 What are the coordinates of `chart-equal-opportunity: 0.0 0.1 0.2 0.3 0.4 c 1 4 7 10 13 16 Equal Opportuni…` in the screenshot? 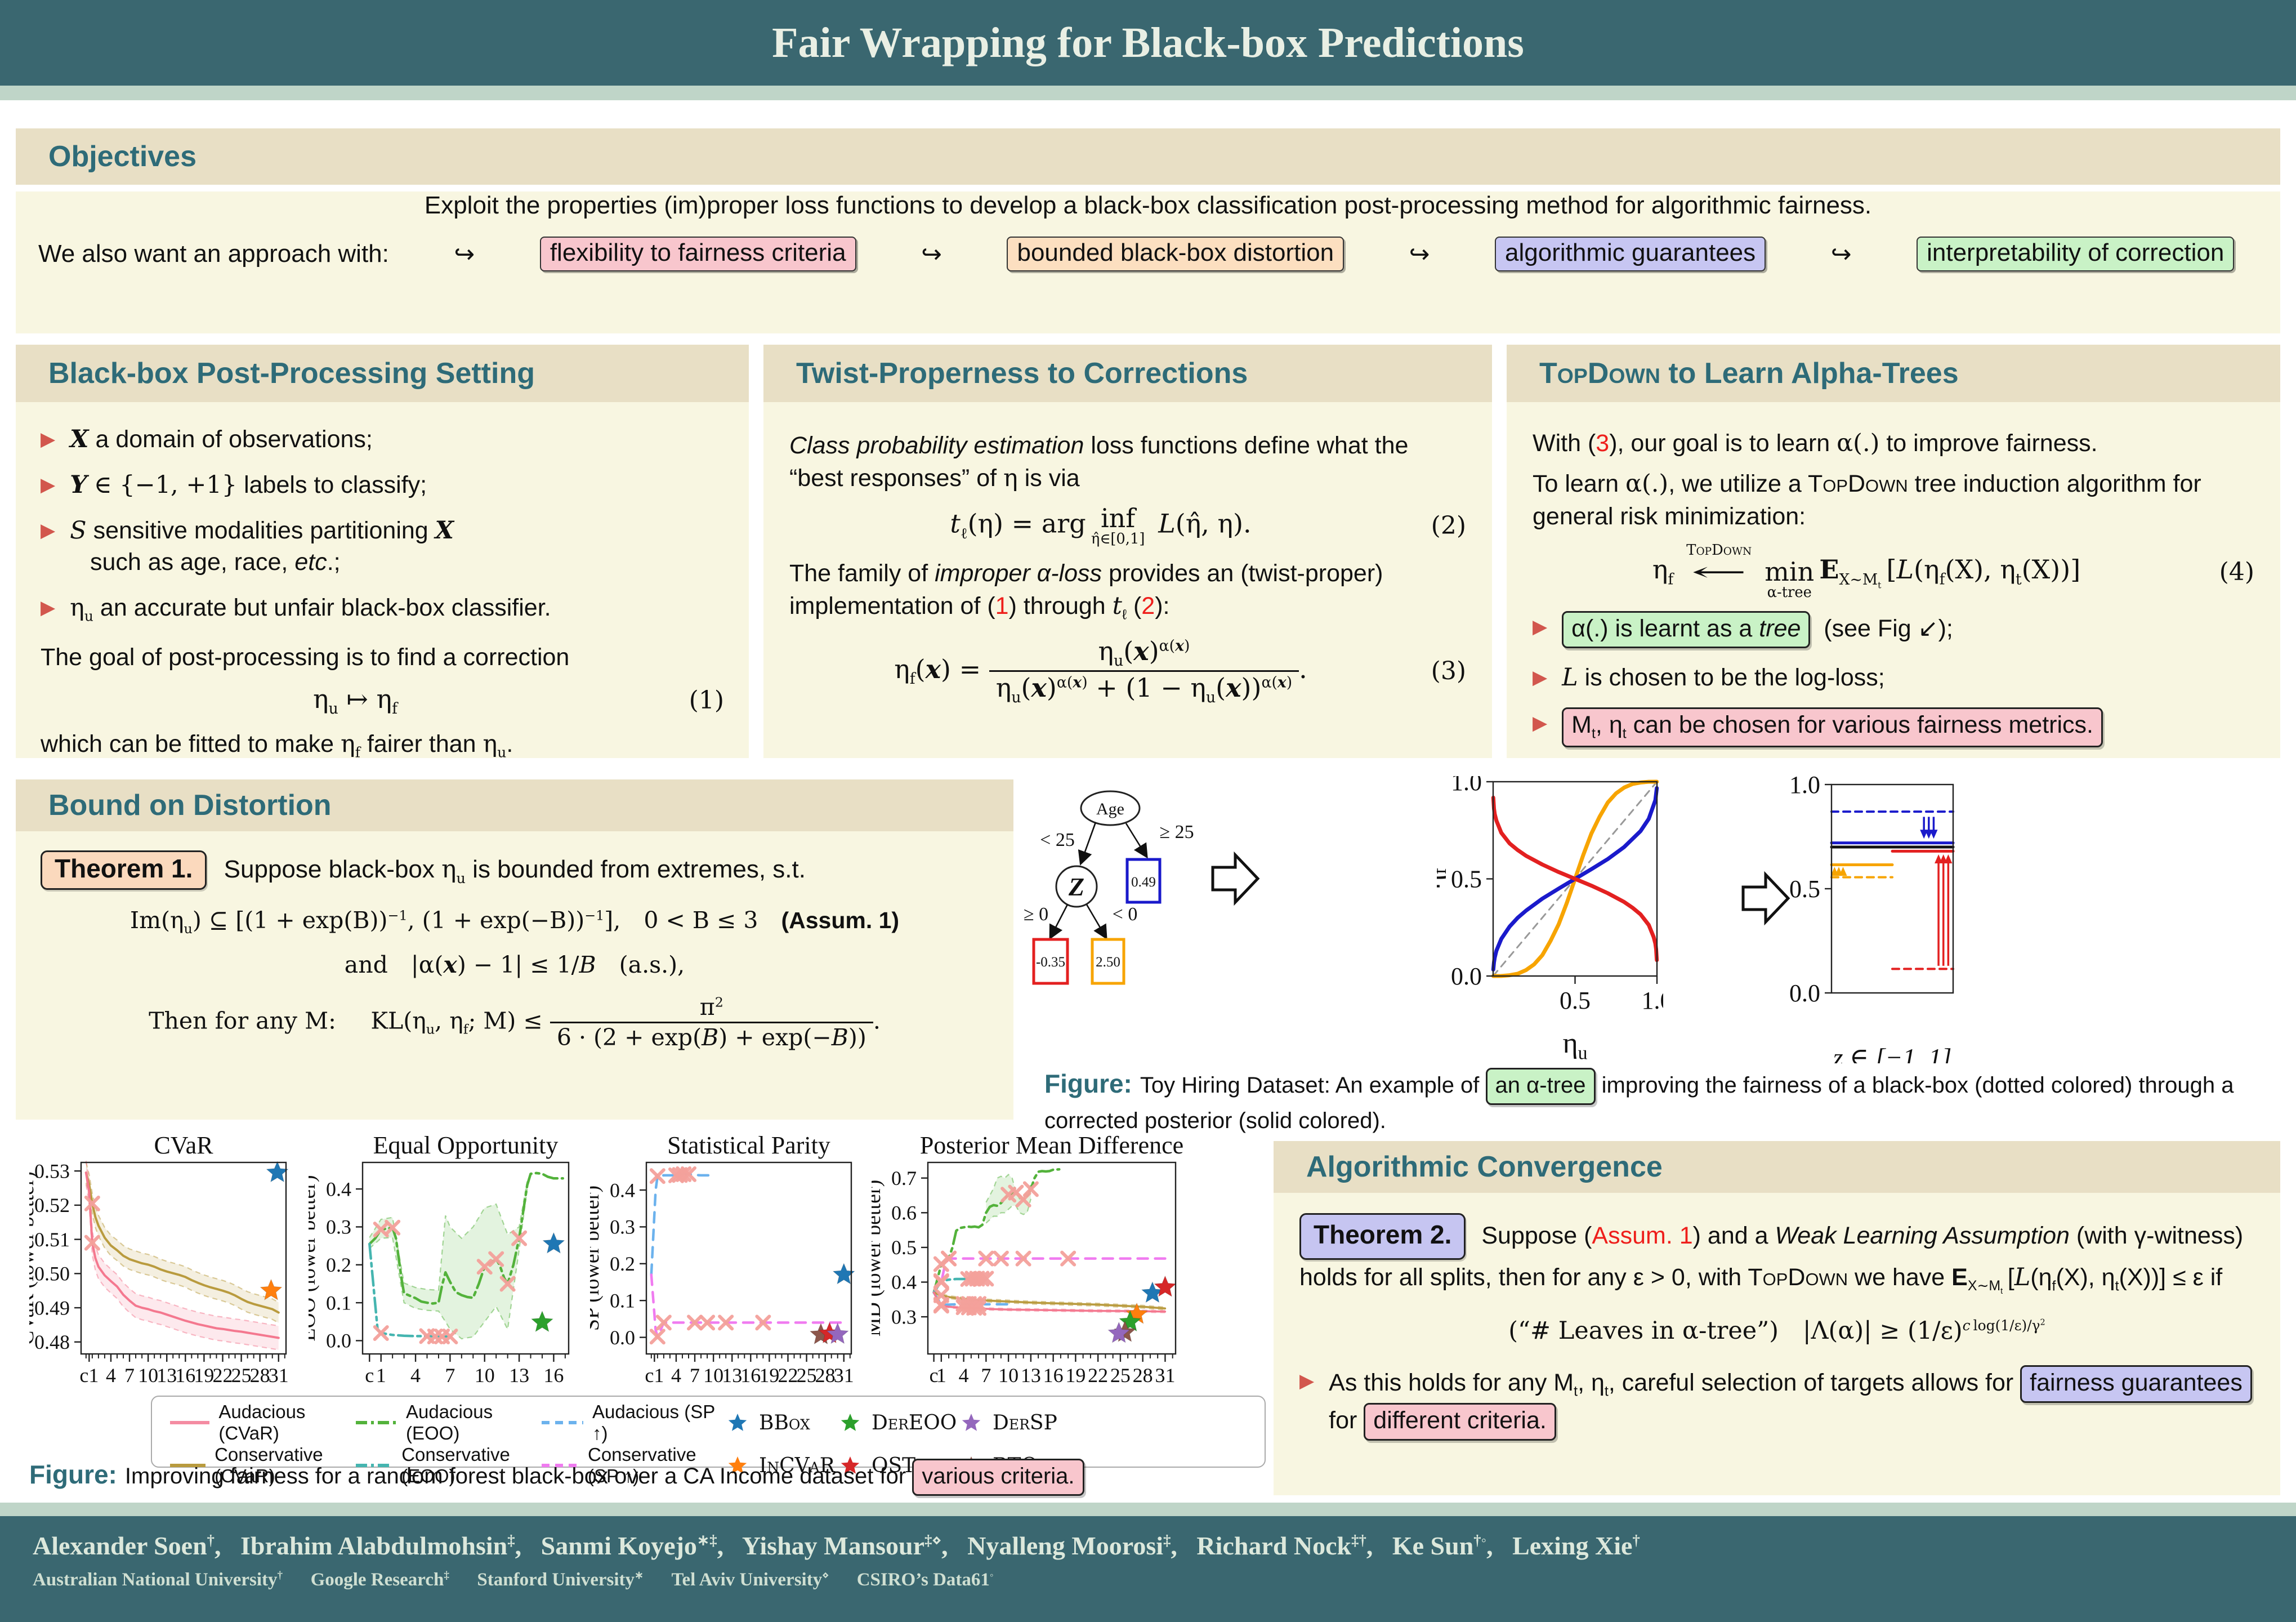 It's located at (437, 1264).